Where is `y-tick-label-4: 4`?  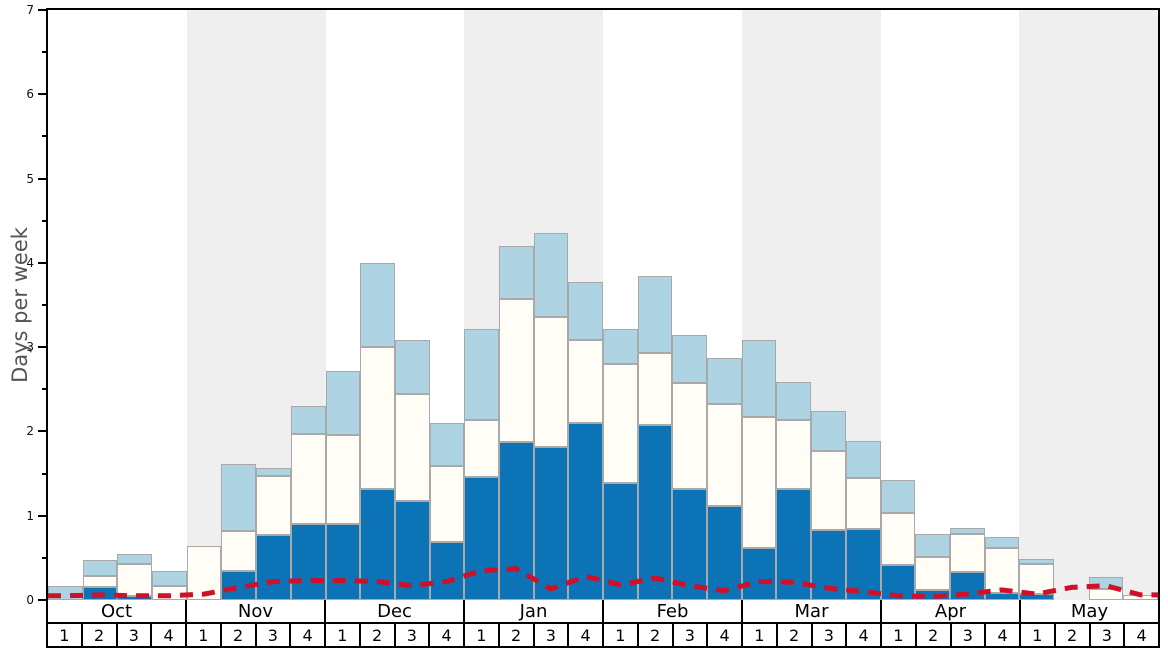 y-tick-label-4: 4 is located at coordinates (30, 262).